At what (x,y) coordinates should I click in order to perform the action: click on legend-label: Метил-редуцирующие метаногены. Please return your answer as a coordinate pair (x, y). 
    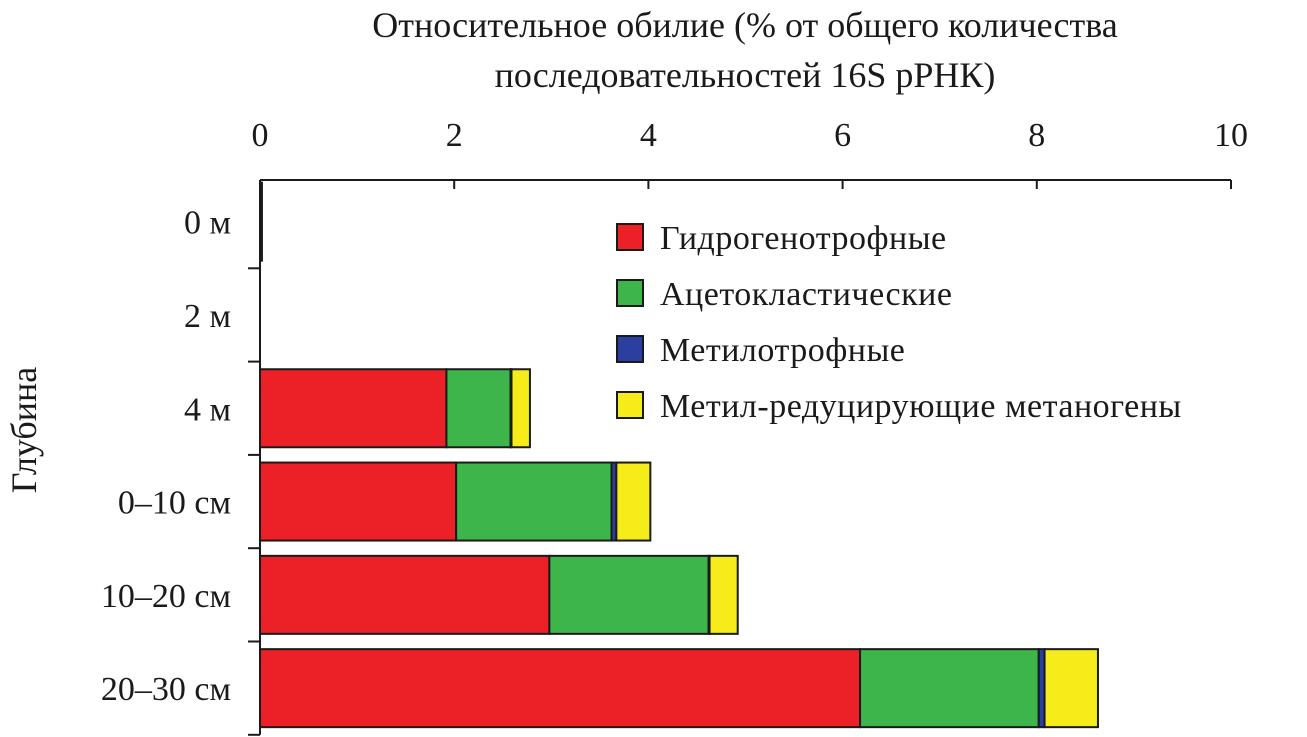
    Looking at the image, I should click on (921, 406).